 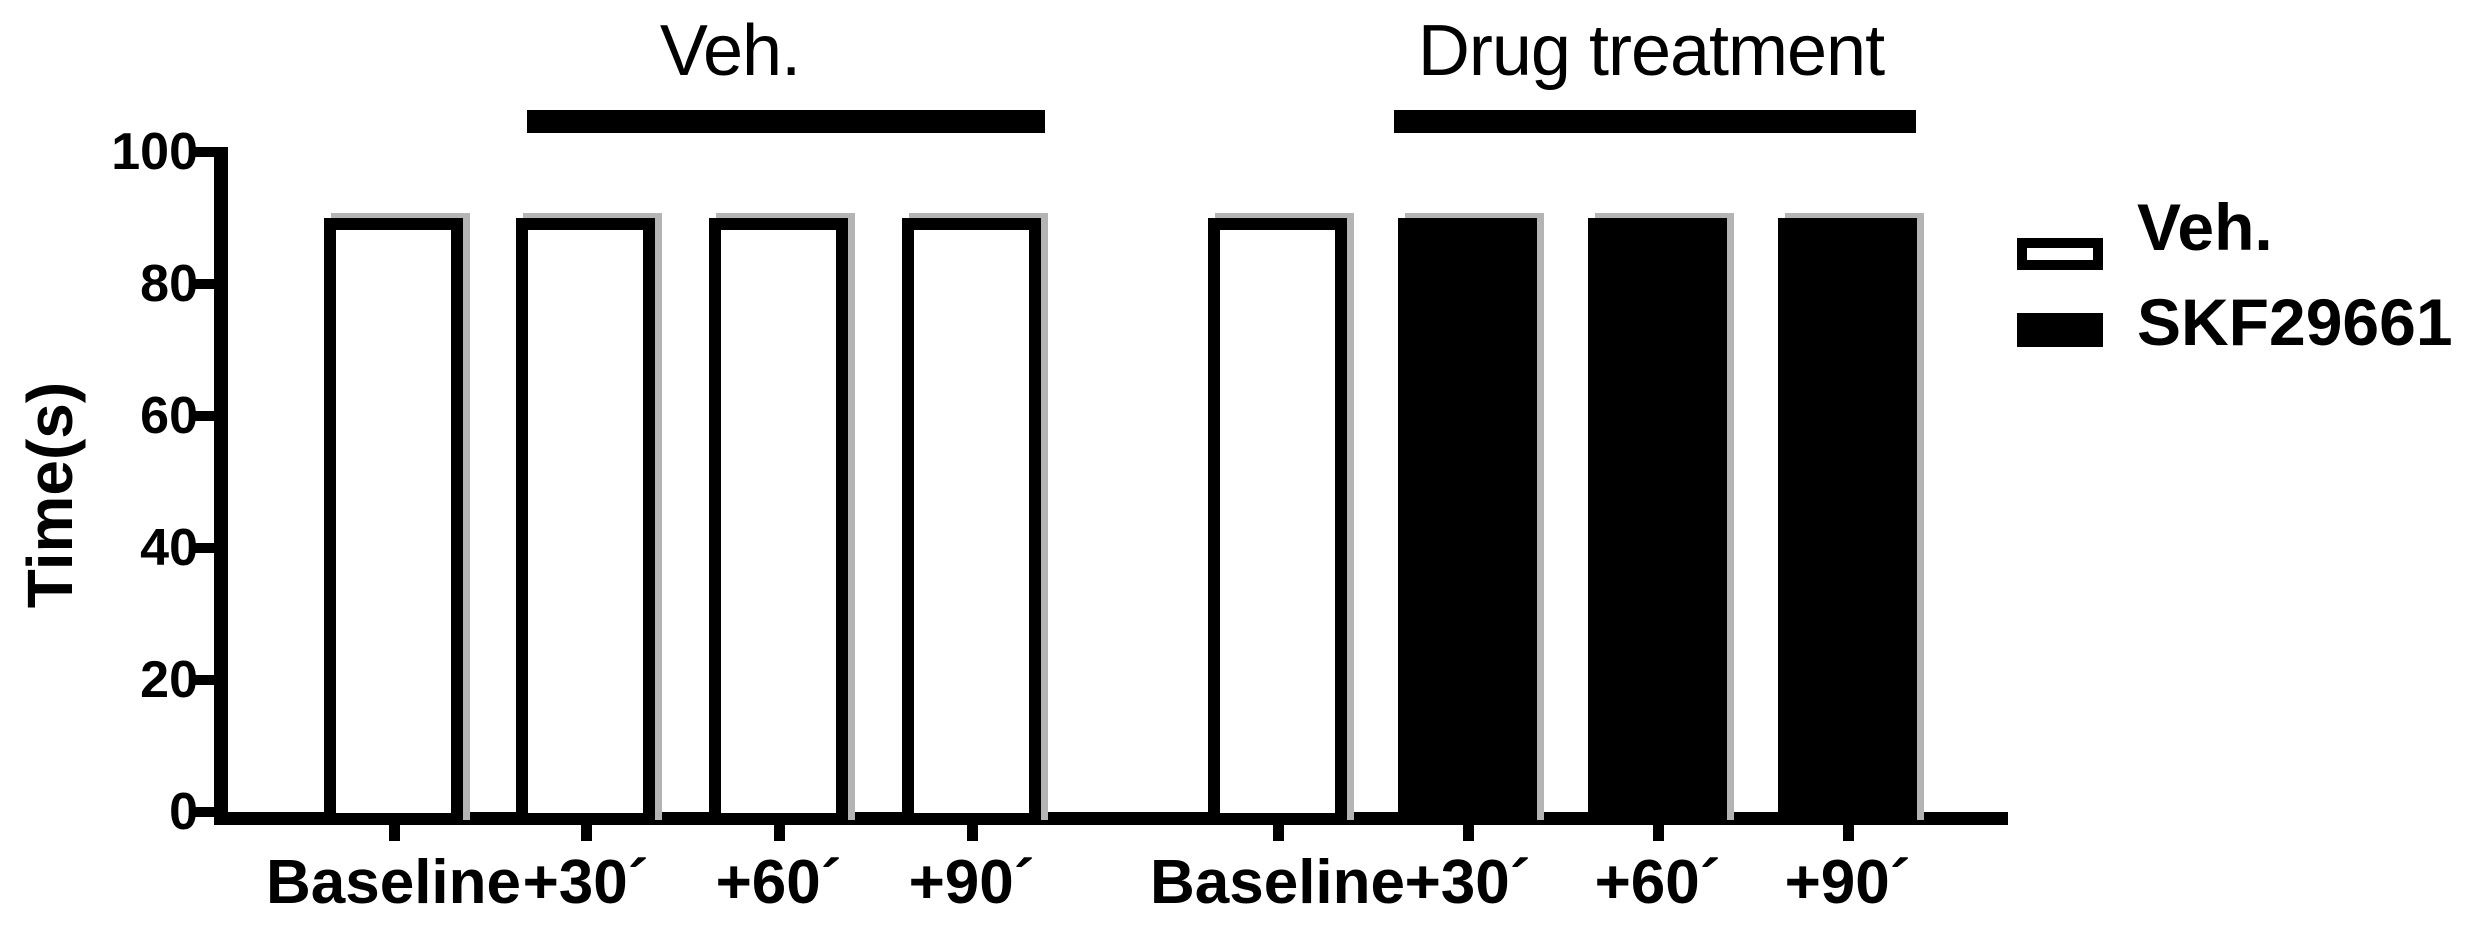 I want to click on legend-label-veh: Veh., so click(x=2205, y=227).